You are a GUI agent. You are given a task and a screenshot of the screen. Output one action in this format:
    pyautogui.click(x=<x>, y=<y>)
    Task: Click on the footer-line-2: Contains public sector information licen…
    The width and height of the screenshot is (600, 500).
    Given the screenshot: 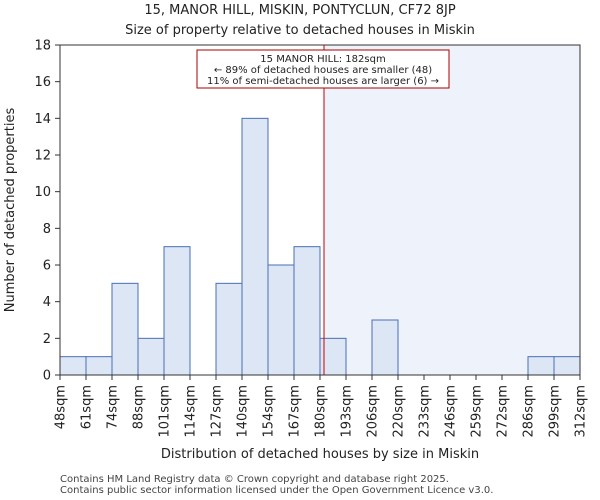 What is the action you would take?
    pyautogui.click(x=276, y=490)
    